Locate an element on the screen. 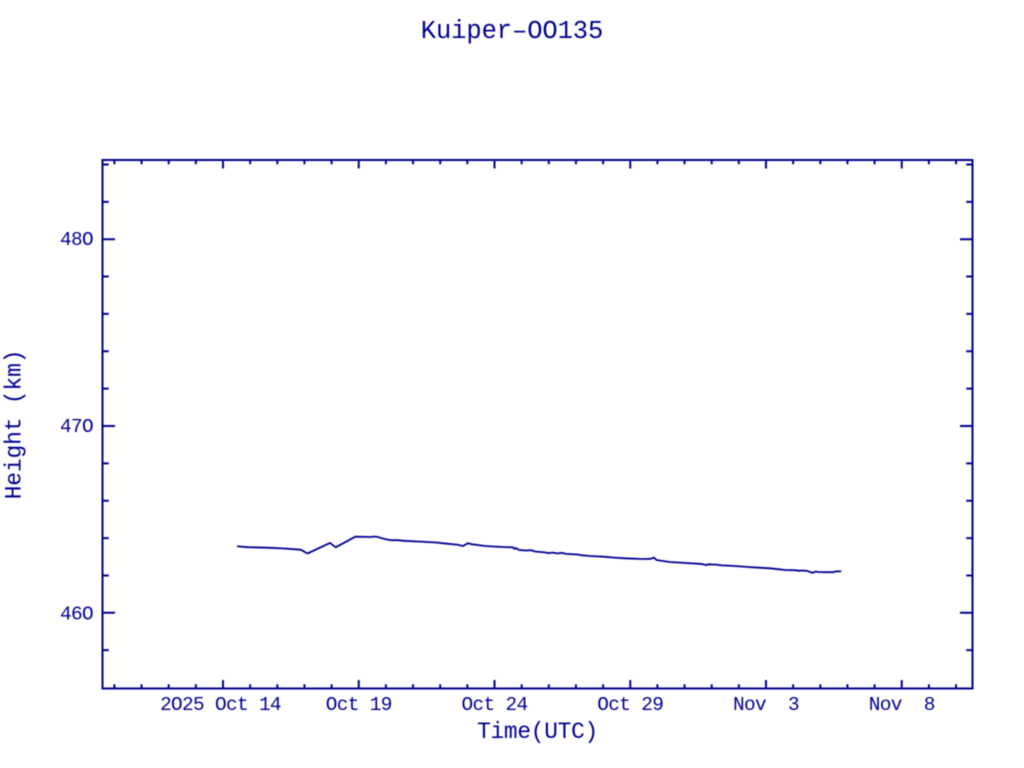  svg-text: 47O is located at coordinates (76, 427).